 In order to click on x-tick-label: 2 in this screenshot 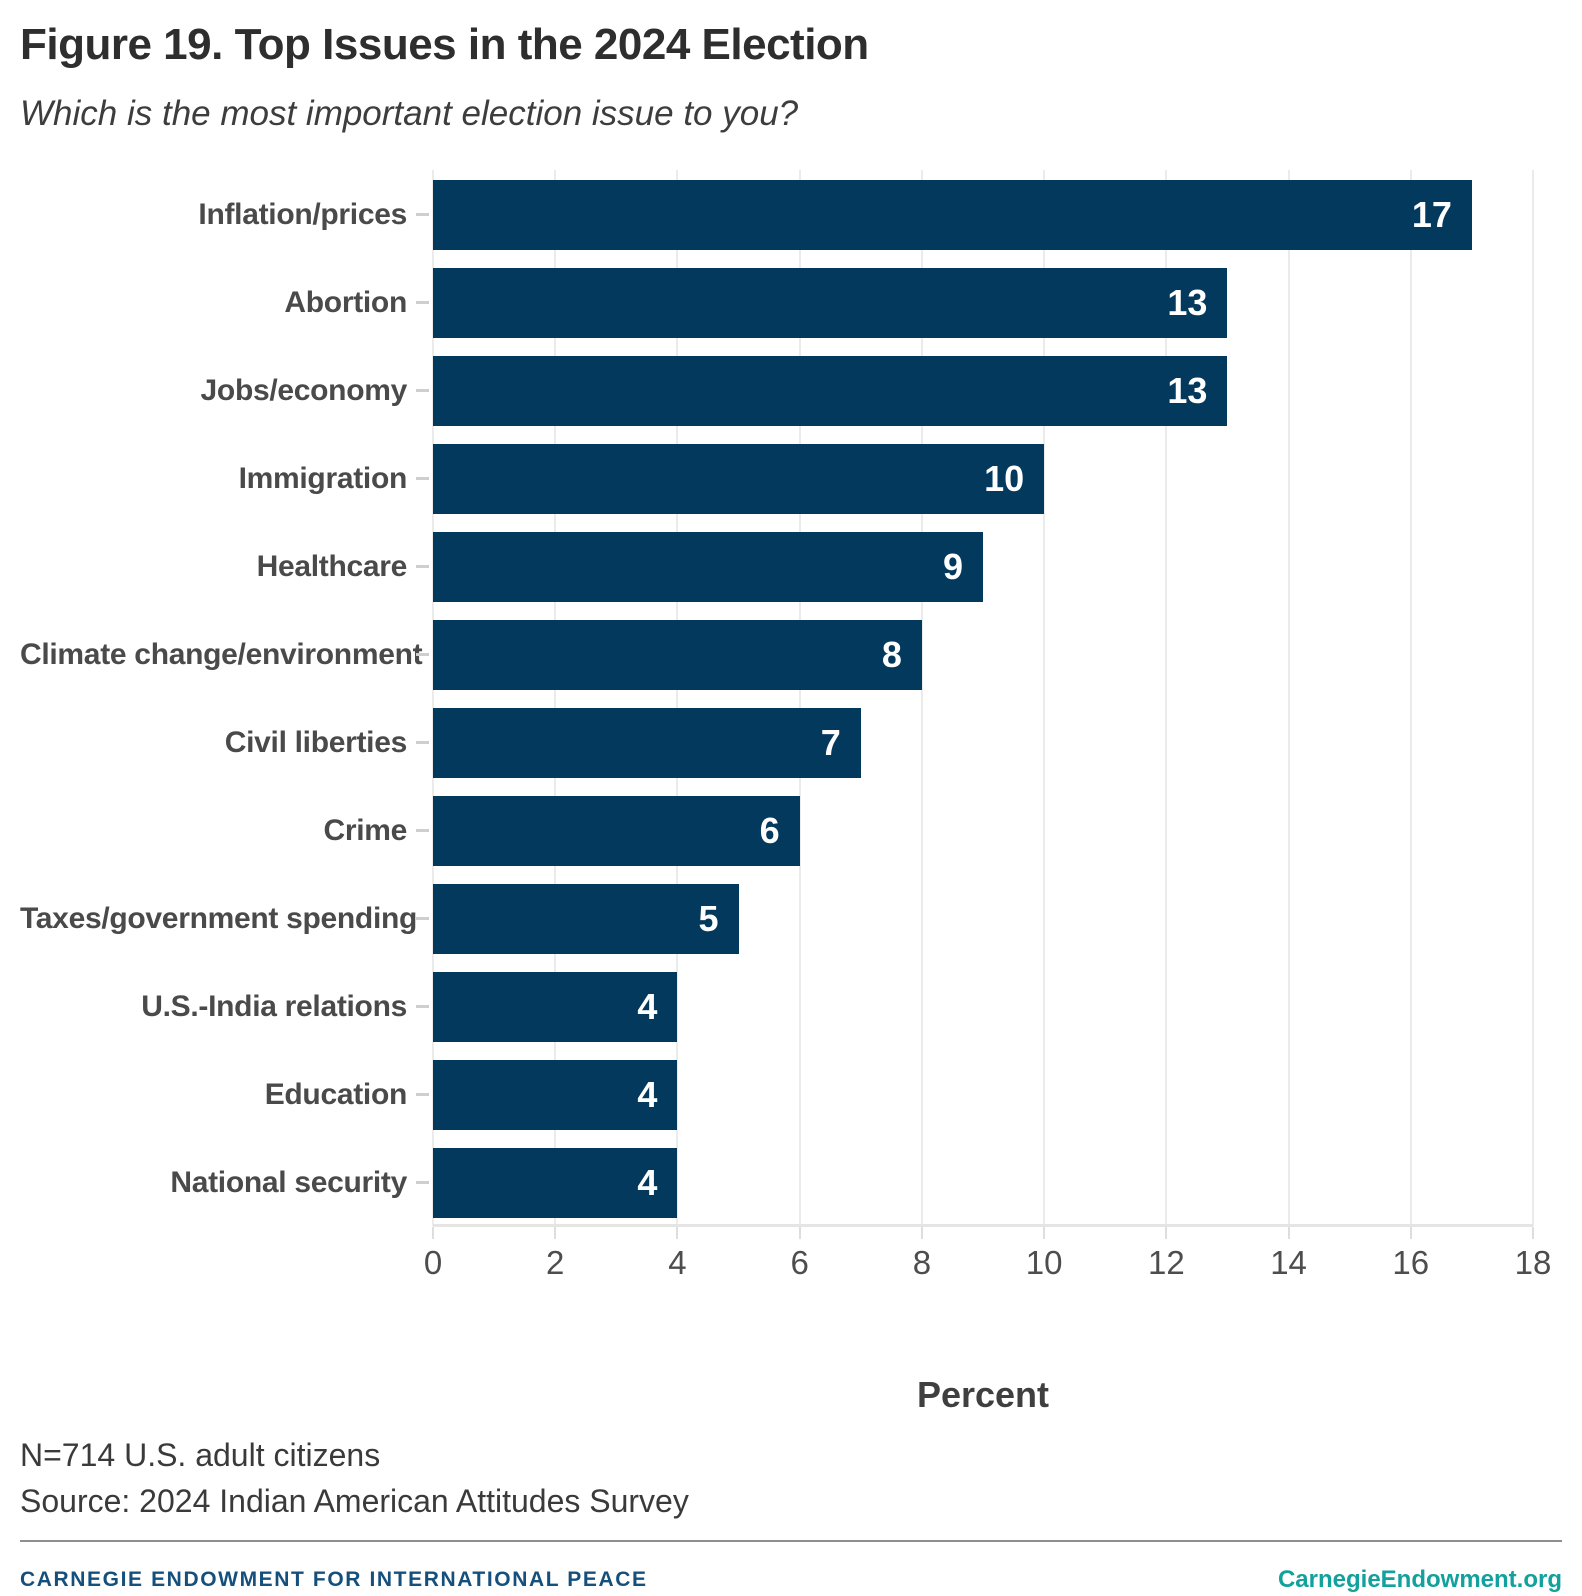, I will do `click(555, 1262)`.